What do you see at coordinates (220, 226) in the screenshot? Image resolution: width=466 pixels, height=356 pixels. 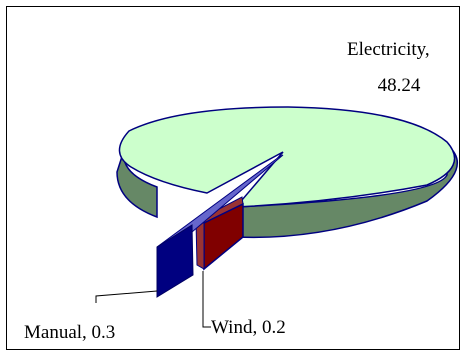 I see `pie-slice-manual` at bounding box center [220, 226].